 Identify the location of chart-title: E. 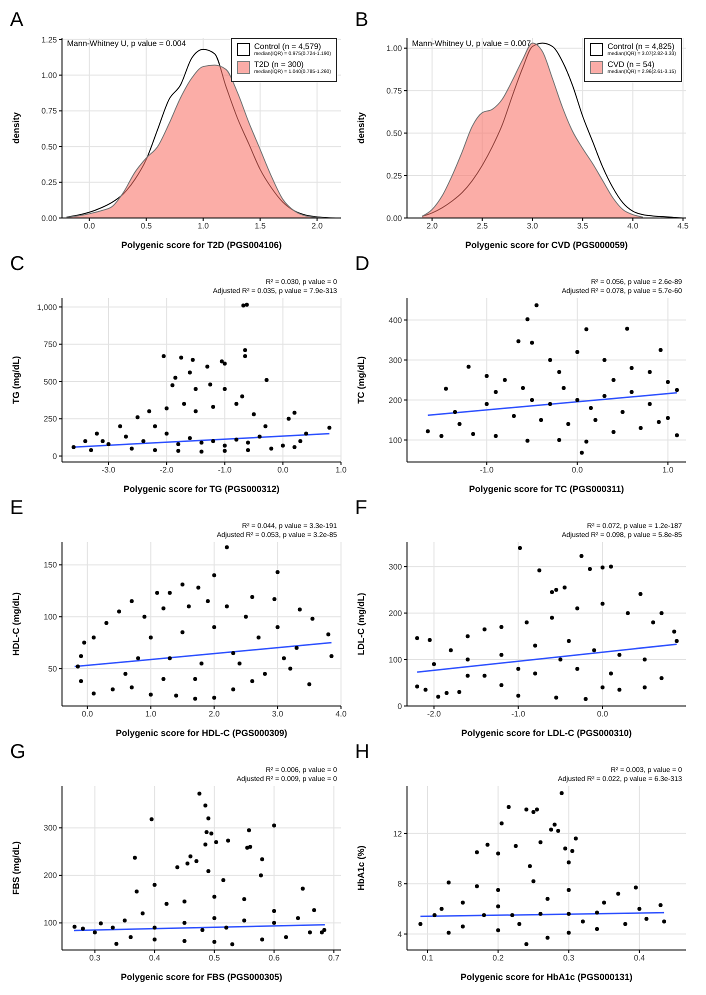
(16, 508).